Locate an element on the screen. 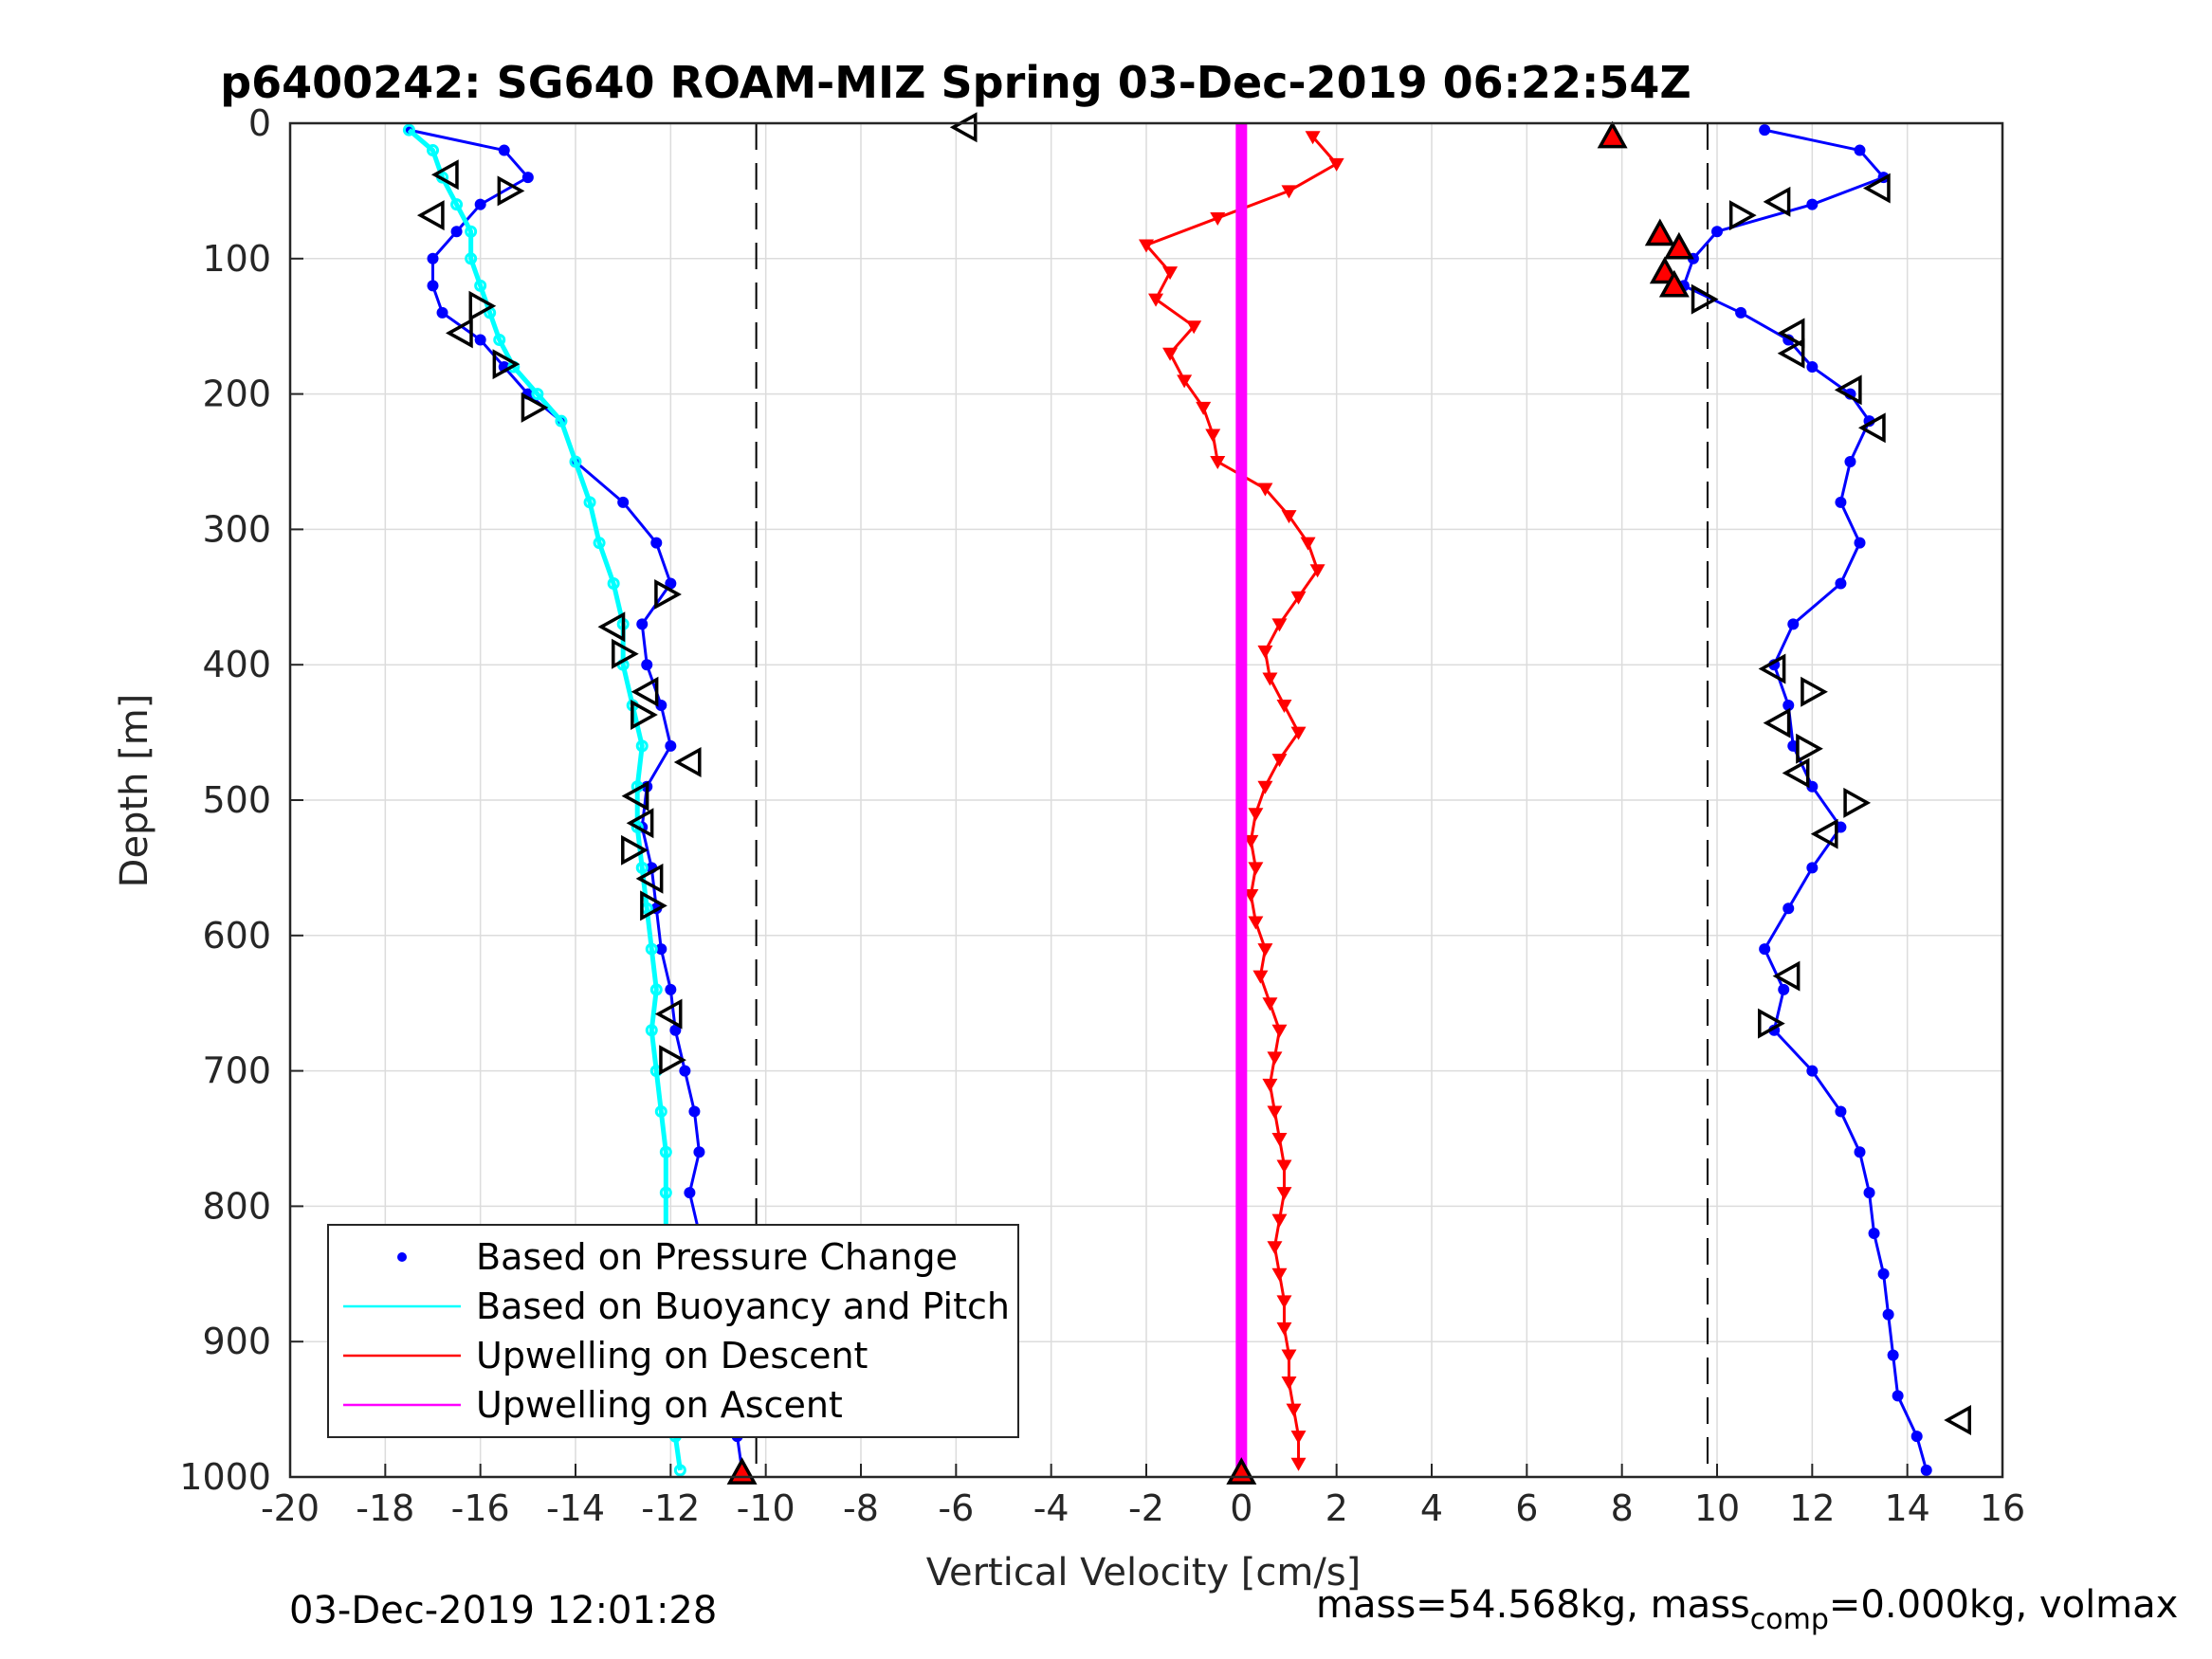 The width and height of the screenshot is (2212, 1659). y-tick-label: 100 is located at coordinates (236, 259).